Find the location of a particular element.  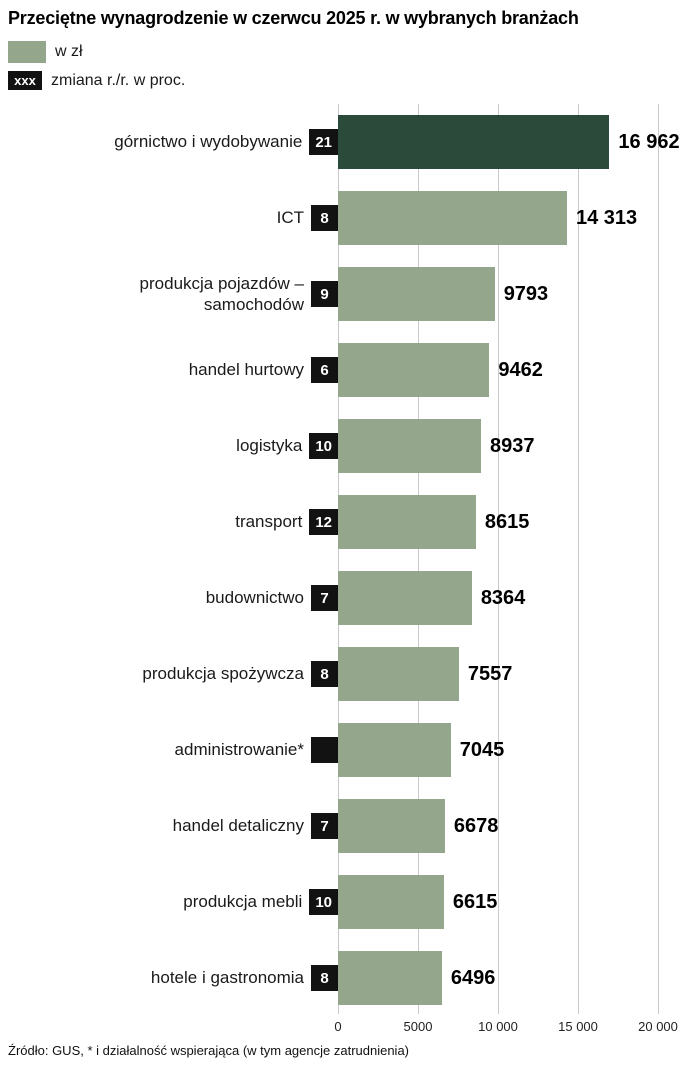

bar-value: 8364 is located at coordinates (503, 597).